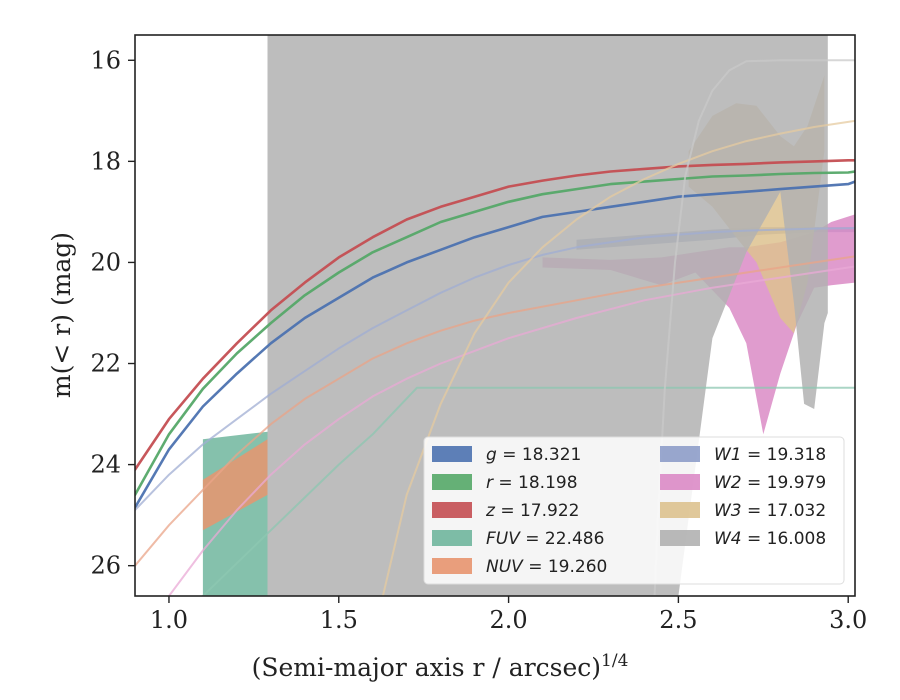 The height and width of the screenshot is (700, 900). What do you see at coordinates (426, 667) in the screenshot?
I see `x-axis-label: (Semi-major axis r / arcsec)` at bounding box center [426, 667].